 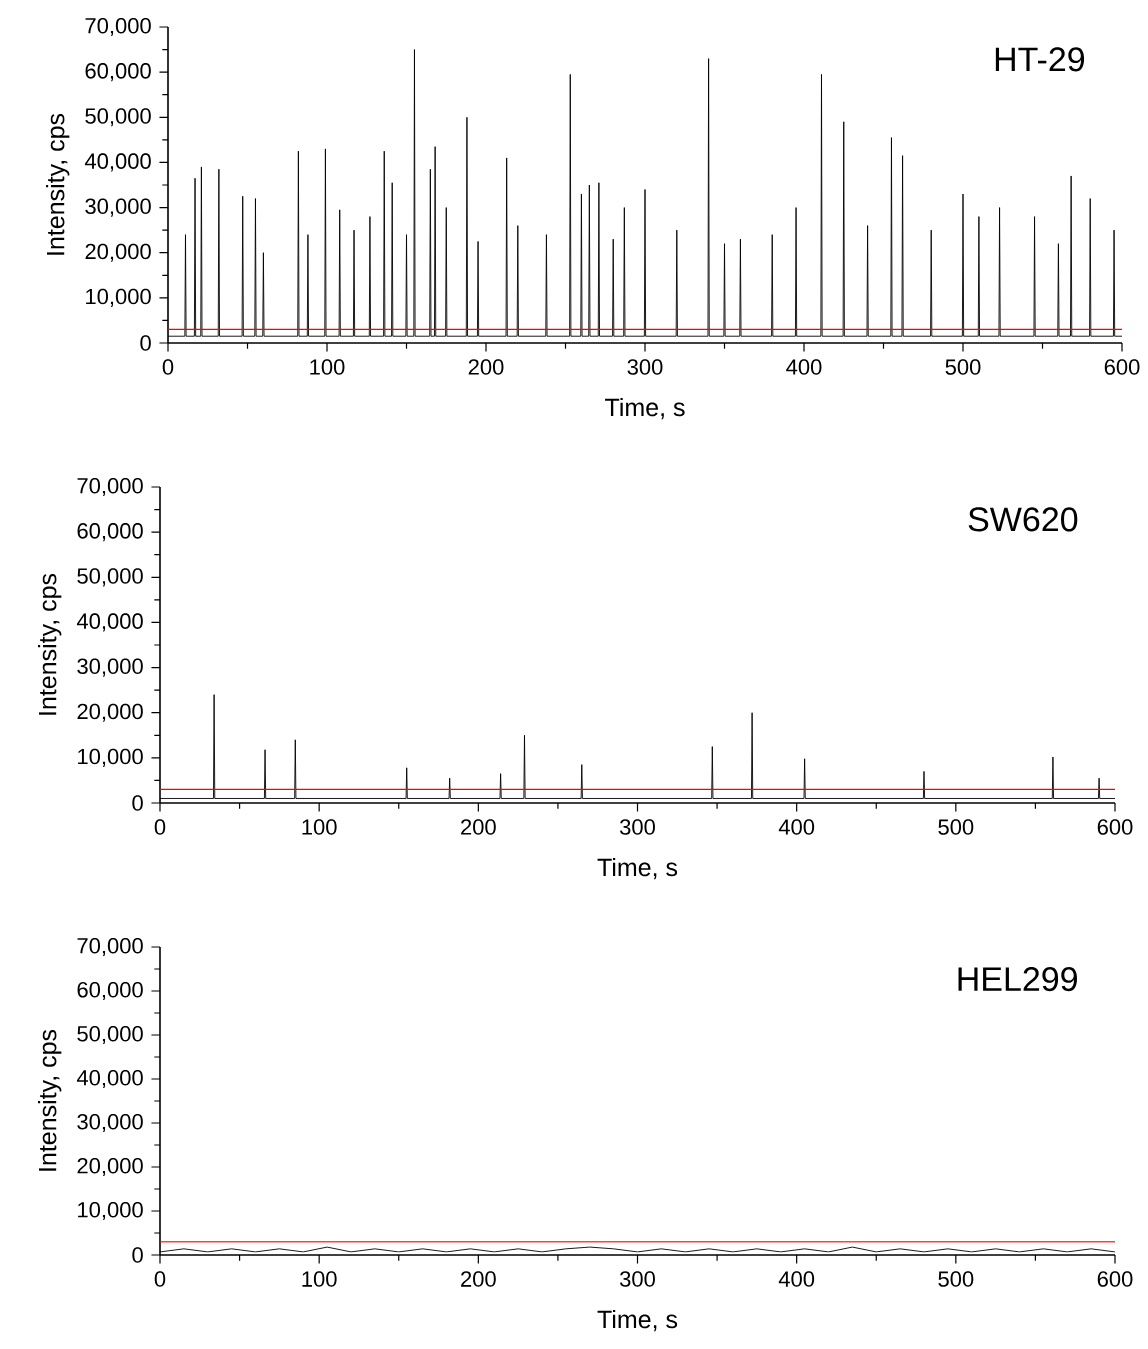 I want to click on chart-title: SW620, so click(x=1023, y=519).